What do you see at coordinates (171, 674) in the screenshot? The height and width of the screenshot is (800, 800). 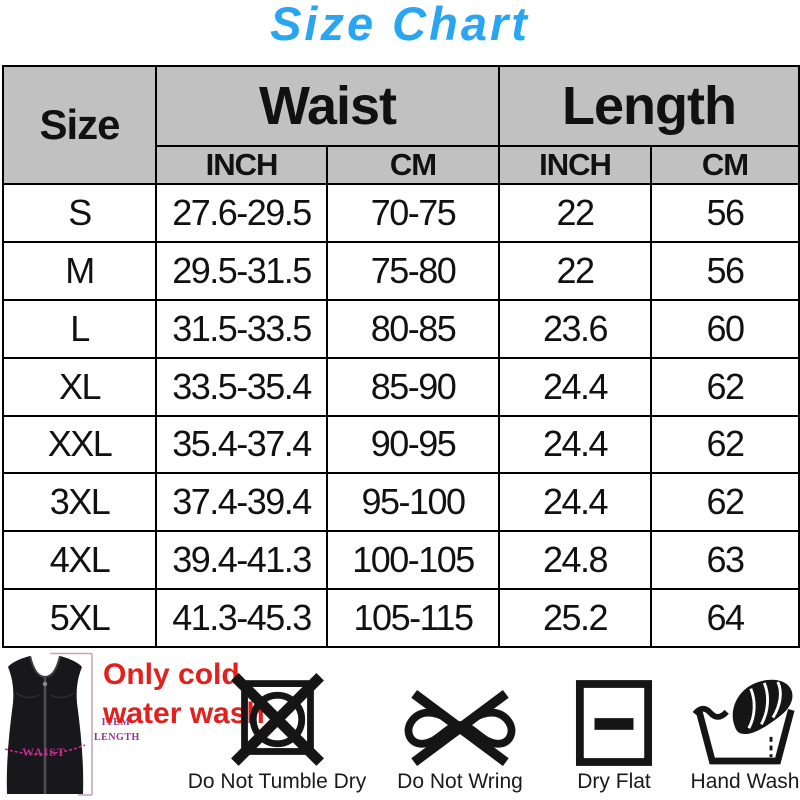 I see `wash-note-line1: Only cold` at bounding box center [171, 674].